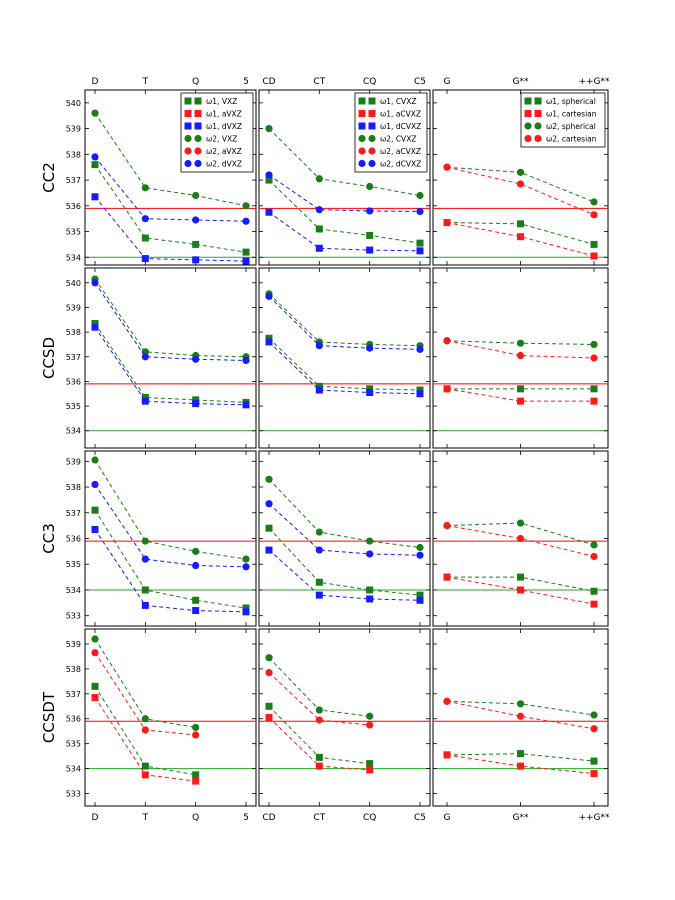 Image resolution: width=675 pixels, height=900 pixels. What do you see at coordinates (420, 82) in the screenshot?
I see `x-tick-label-top: C5` at bounding box center [420, 82].